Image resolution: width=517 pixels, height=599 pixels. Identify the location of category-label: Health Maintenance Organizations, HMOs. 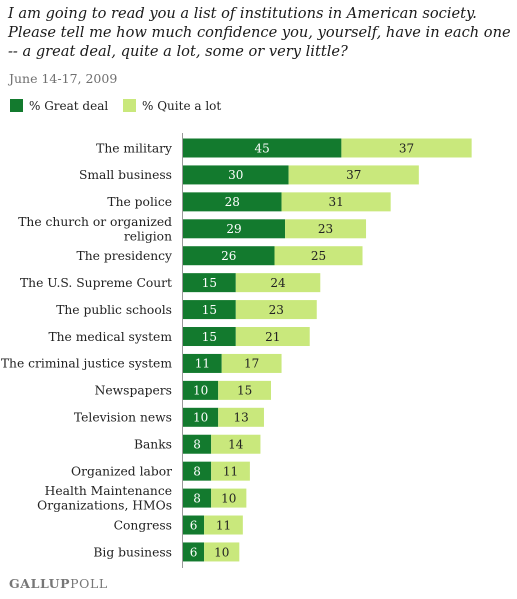
(104, 498).